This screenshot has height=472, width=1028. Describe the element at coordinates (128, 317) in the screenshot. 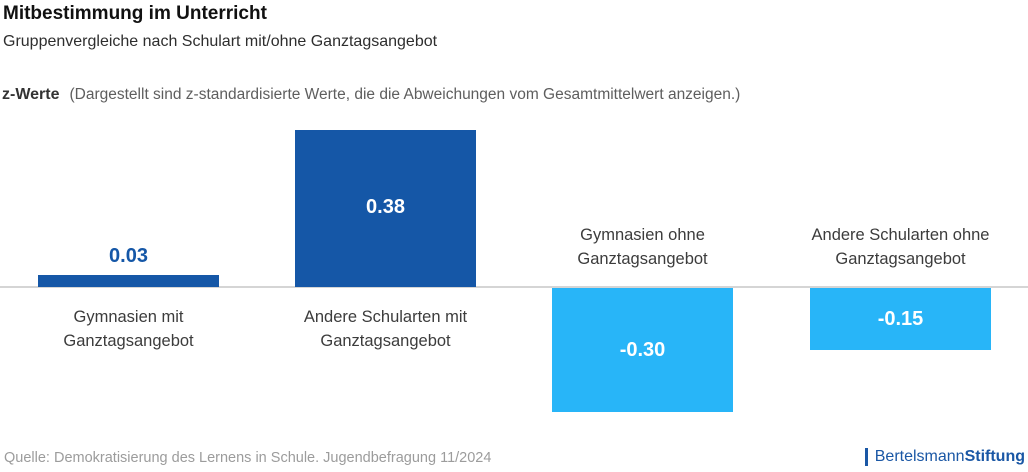

I see `bar-category-line1: Gymnasien mit` at that location.